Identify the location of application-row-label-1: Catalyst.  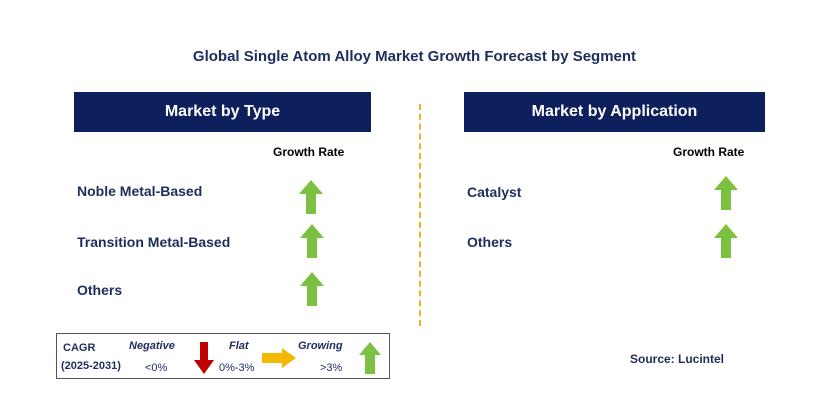
(494, 192).